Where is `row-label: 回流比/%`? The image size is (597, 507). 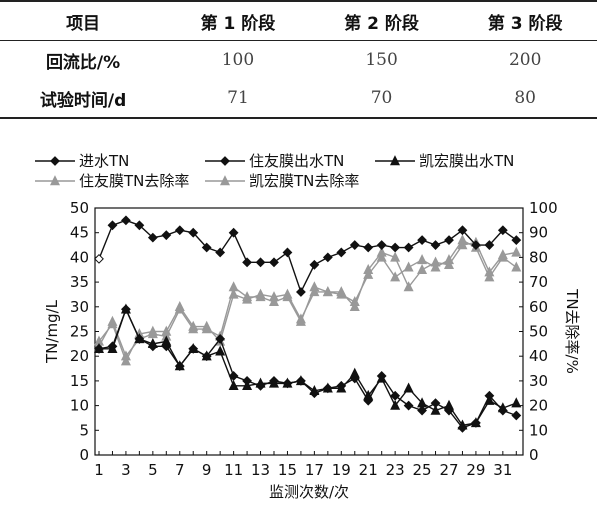 row-label: 回流比/% is located at coordinates (83, 62).